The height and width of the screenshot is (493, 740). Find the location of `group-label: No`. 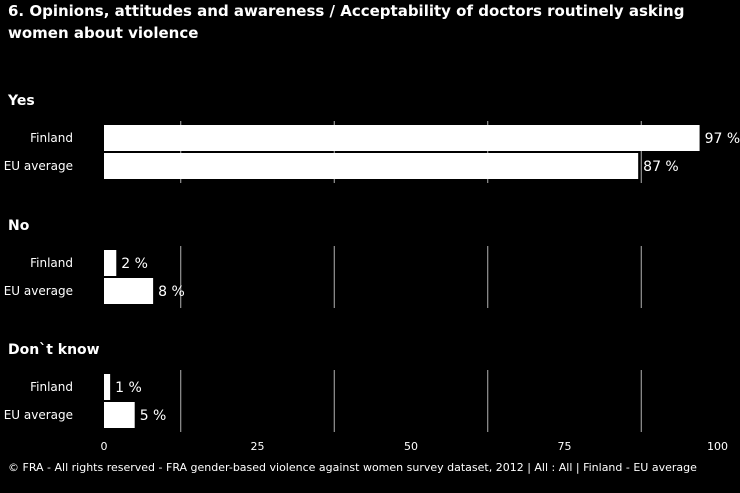

group-label: No is located at coordinates (19, 226).